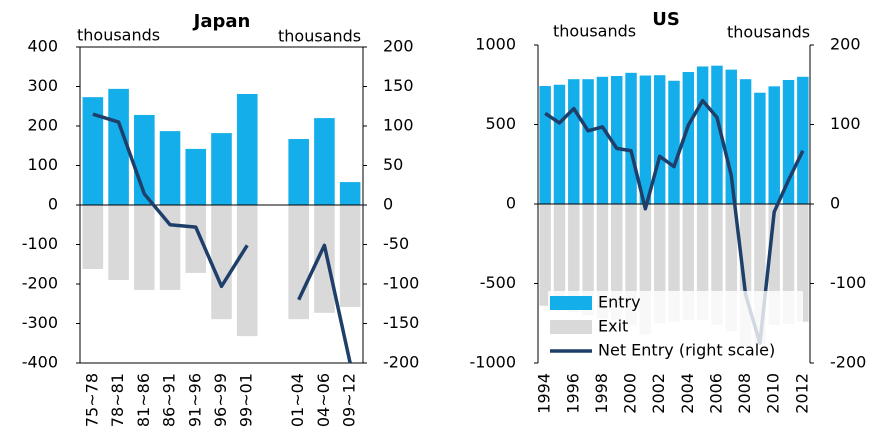 The image size is (873, 448). What do you see at coordinates (666, 19) in the screenshot?
I see `chart-title: US` at bounding box center [666, 19].